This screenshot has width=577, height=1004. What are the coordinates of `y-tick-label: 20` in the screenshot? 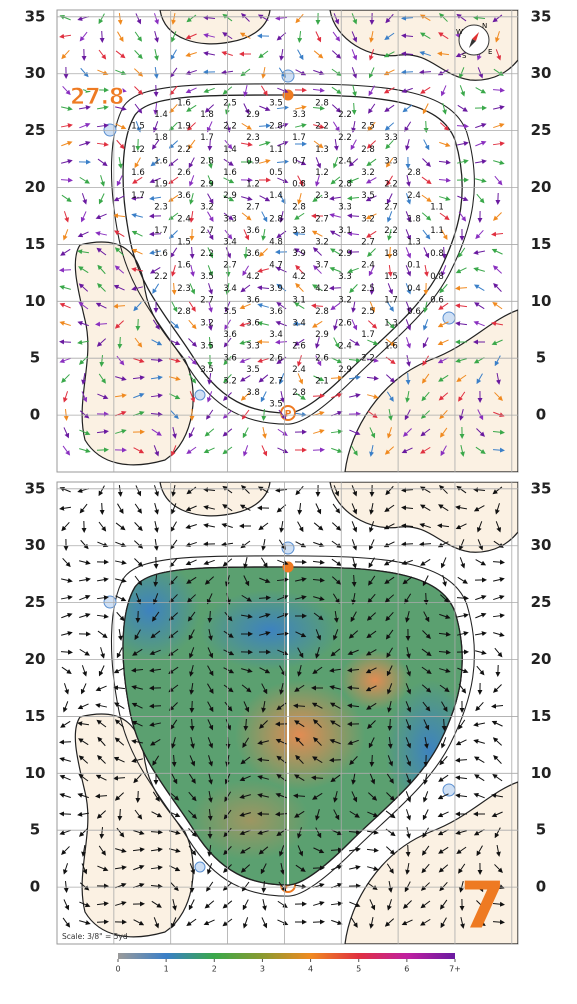 It's located at (541, 187).